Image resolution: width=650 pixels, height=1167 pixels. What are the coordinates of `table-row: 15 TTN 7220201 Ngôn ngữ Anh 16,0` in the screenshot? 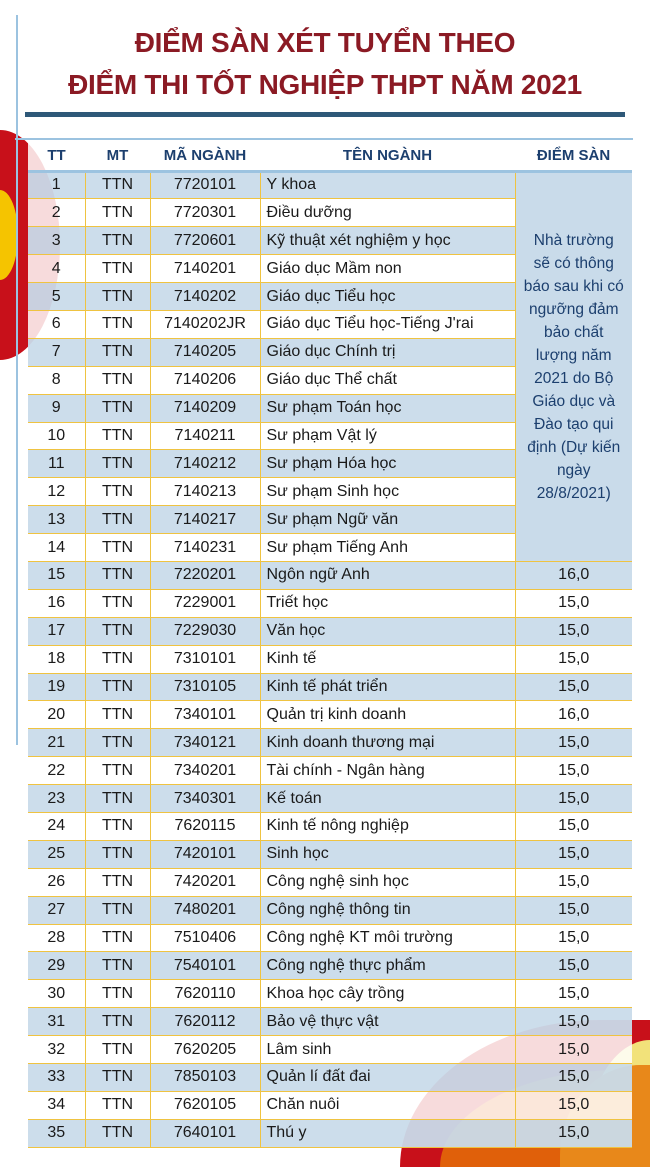 It's located at (330, 575).